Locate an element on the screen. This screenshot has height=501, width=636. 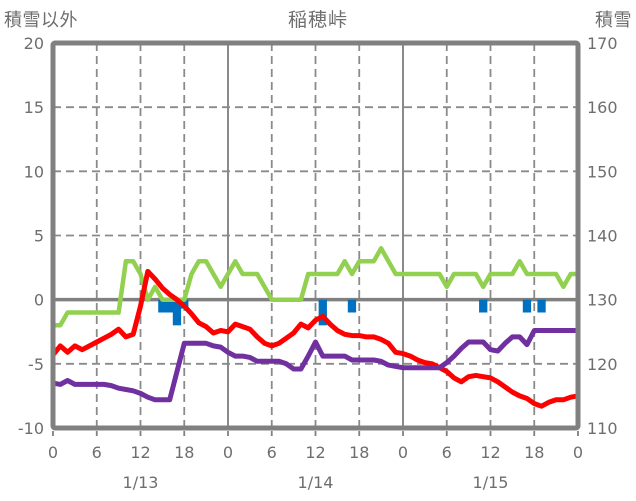
left-tick-label: 20 is located at coordinates (34, 43).